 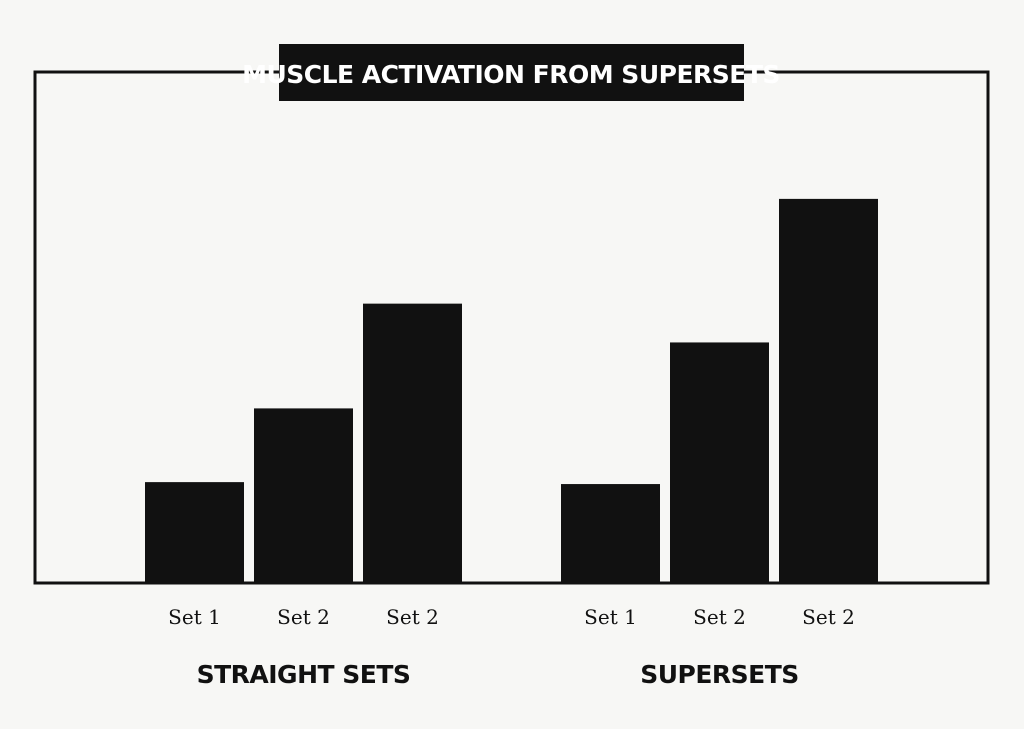 I want to click on group-label: SUPERSETS, so click(x=719, y=674).